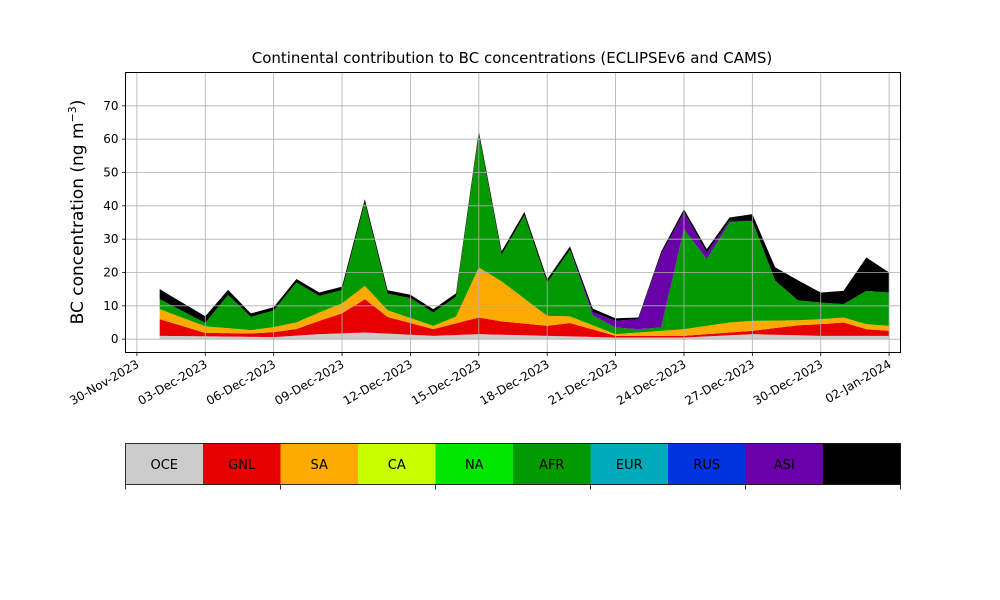 The height and width of the screenshot is (600, 1000). Describe the element at coordinates (378, 382) in the screenshot. I see `x-tick-label: 12-Dec-2023` at that location.